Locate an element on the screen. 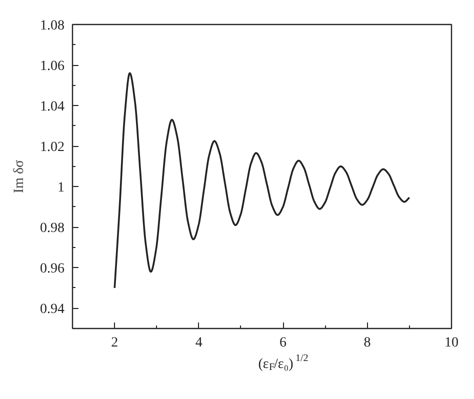 The image size is (474, 399). y-axis-title: Im δσ is located at coordinates (19, 176).